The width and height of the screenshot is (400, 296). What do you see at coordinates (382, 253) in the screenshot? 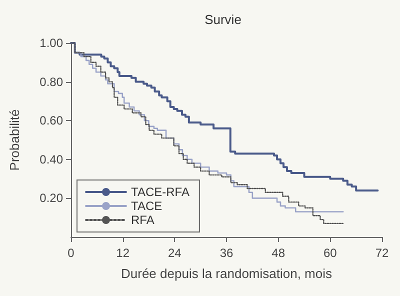
I see `x-tick-label: 72` at bounding box center [382, 253].